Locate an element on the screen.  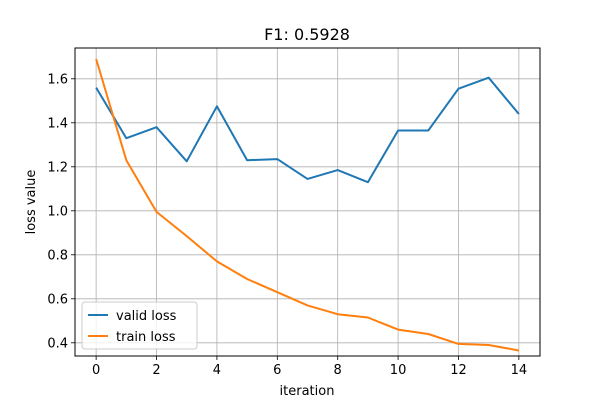
x-axis-label: iteration is located at coordinates (307, 391).